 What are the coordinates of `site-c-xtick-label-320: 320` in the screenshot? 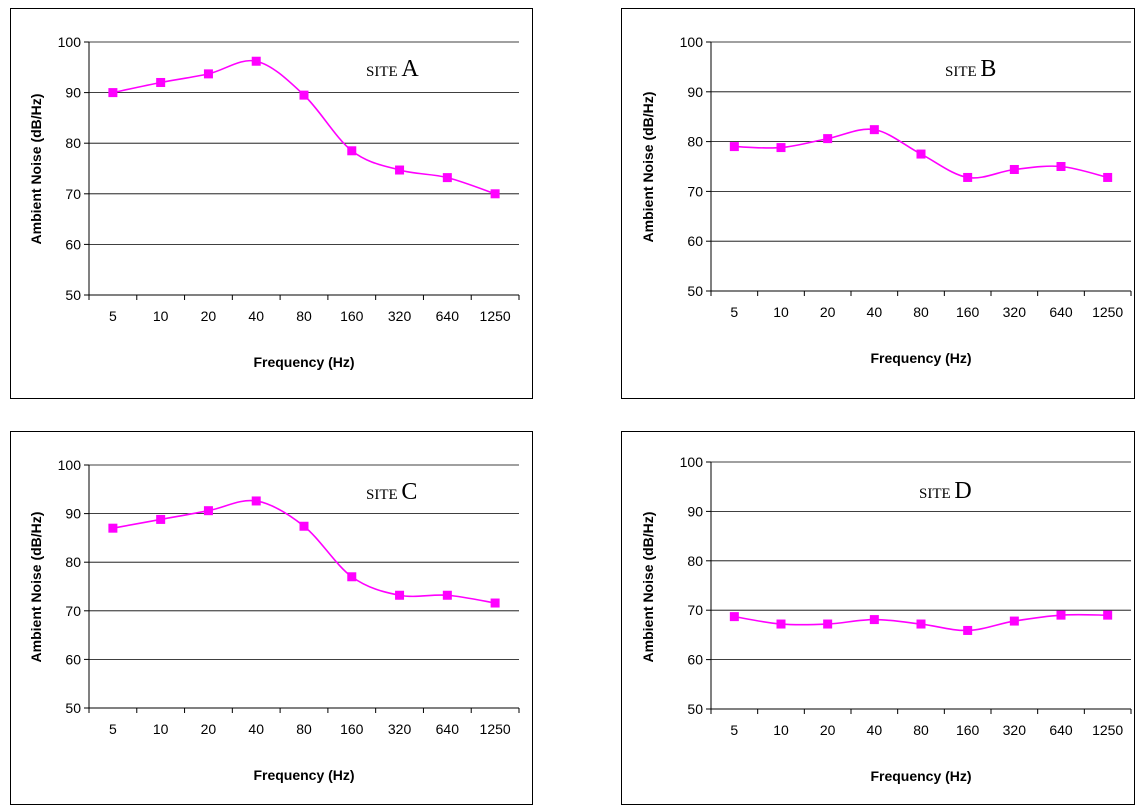 It's located at (400, 729).